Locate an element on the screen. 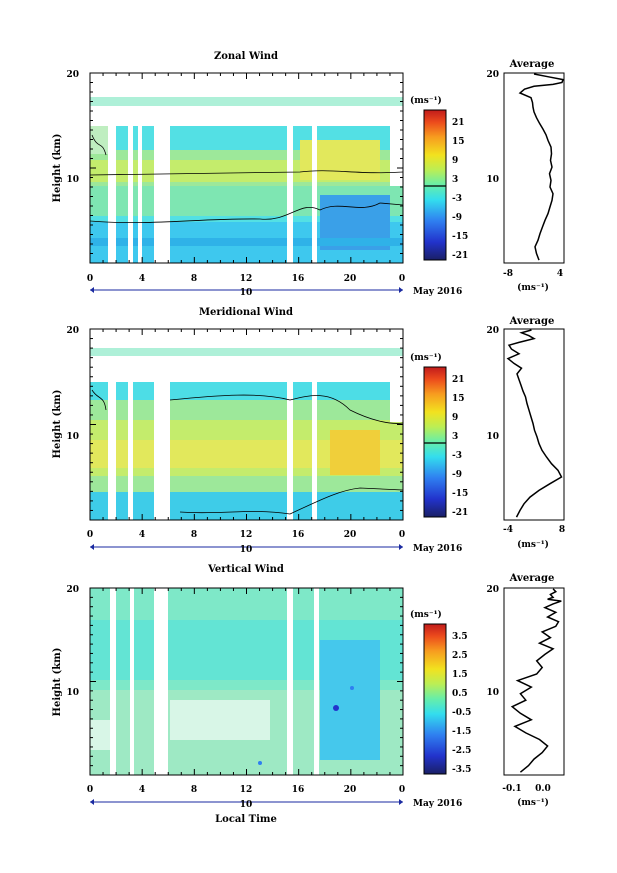 The width and height of the screenshot is (617, 873). profile-plot: Average 10 20 -4 8 (ms⁻¹) is located at coordinates (525, 433).